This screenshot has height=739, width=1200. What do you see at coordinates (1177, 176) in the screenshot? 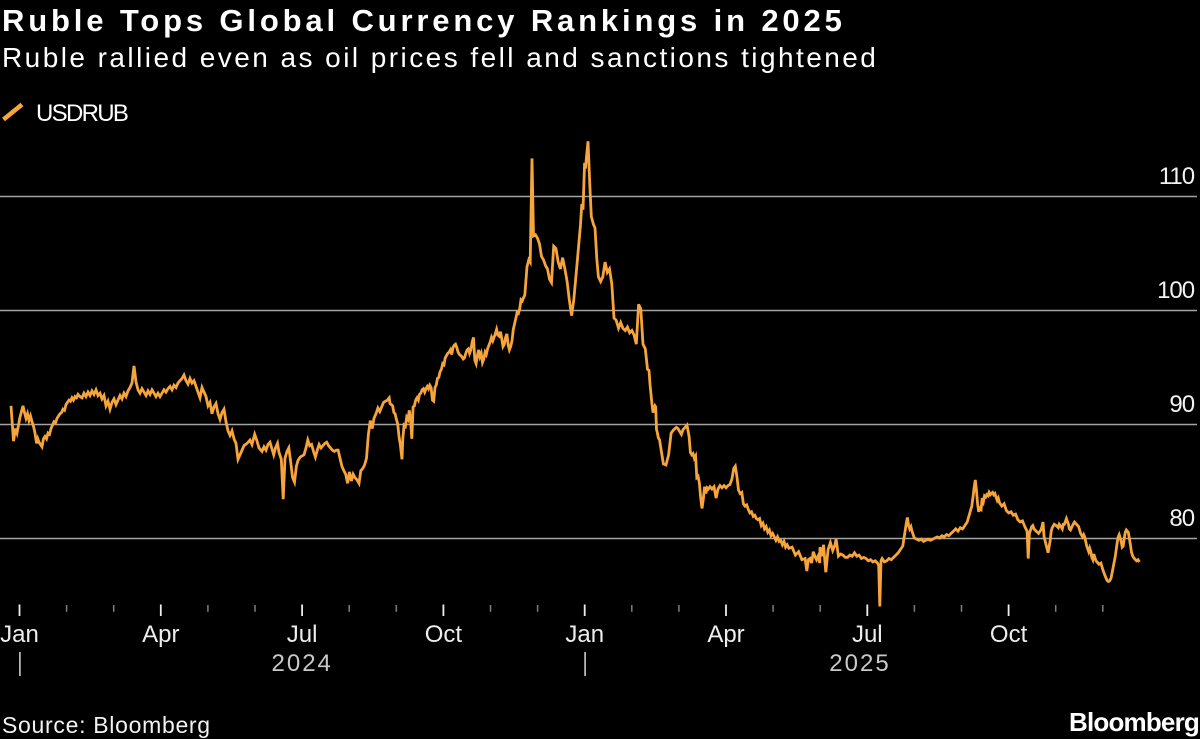
I see `svg-text: 110` at bounding box center [1177, 176].